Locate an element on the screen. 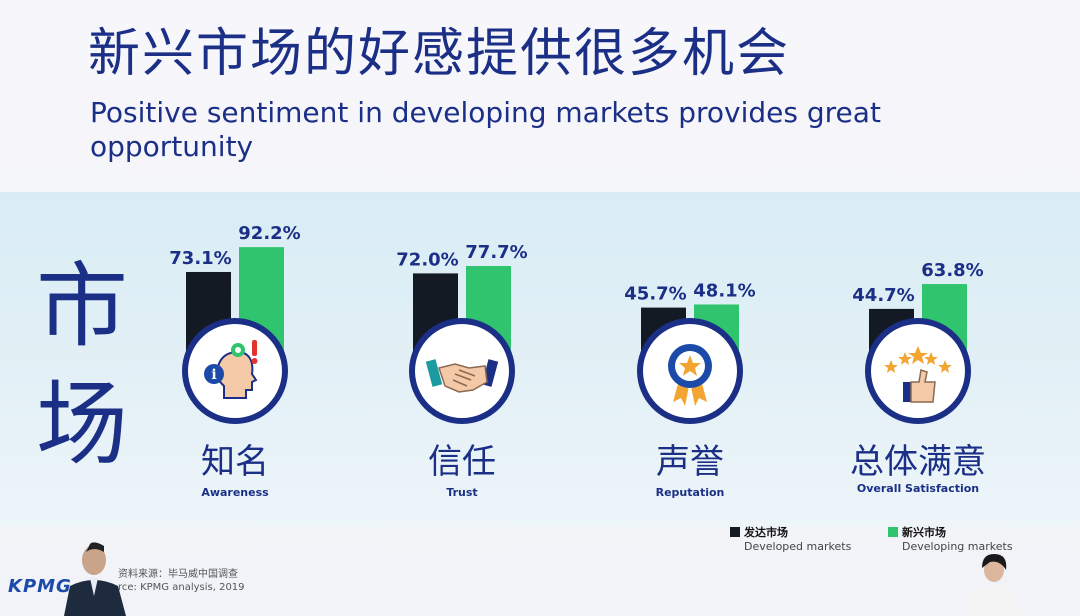 The image size is (1080, 616). legend-label-developed-en: Developed markets is located at coordinates (798, 546).